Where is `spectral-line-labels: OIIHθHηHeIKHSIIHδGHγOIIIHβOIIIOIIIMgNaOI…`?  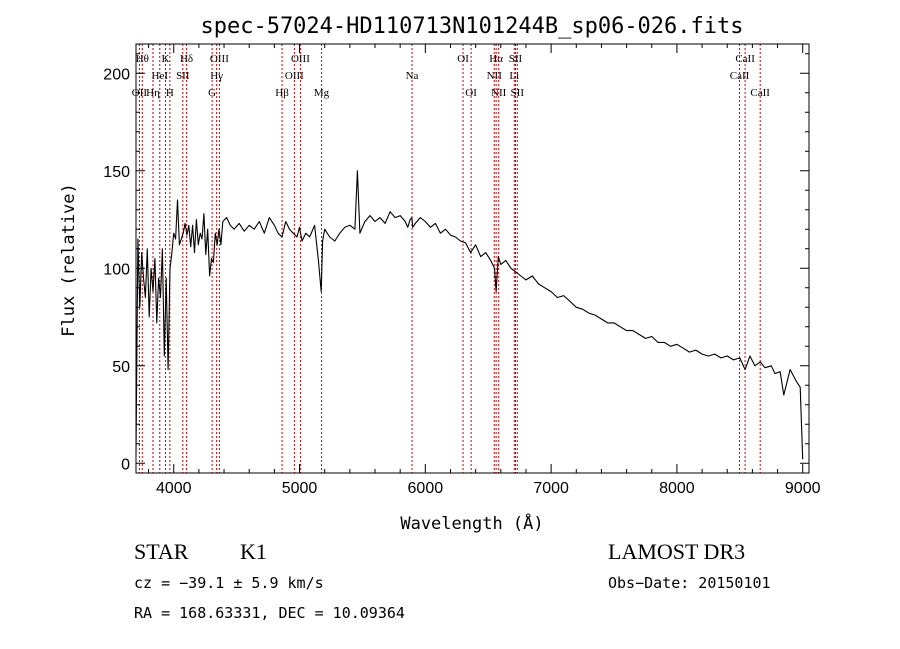 spectral-line-labels: OIIHθHηHeIKHSIIHδGHγOIIIHβOIIIOIIIMgNaOI… is located at coordinates (451, 76).